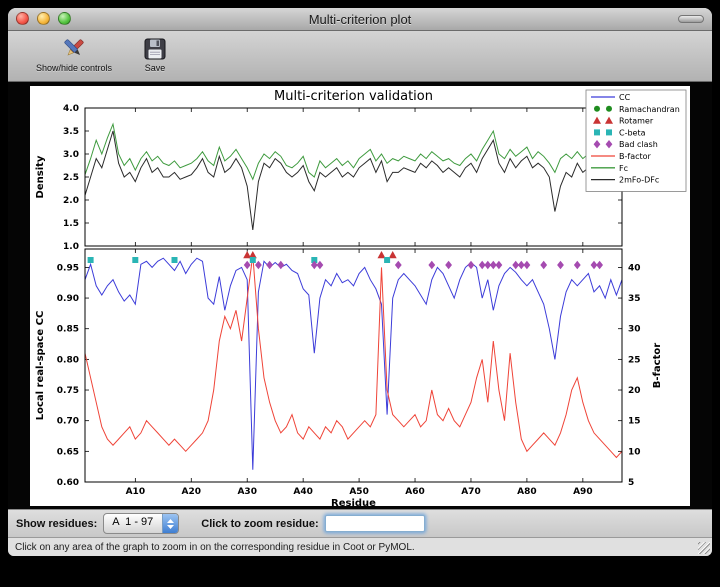 Image resolution: width=720 pixels, height=587 pixels. Describe the element at coordinates (57, 523) in the screenshot. I see `show-residues-label: Show residues:` at that location.